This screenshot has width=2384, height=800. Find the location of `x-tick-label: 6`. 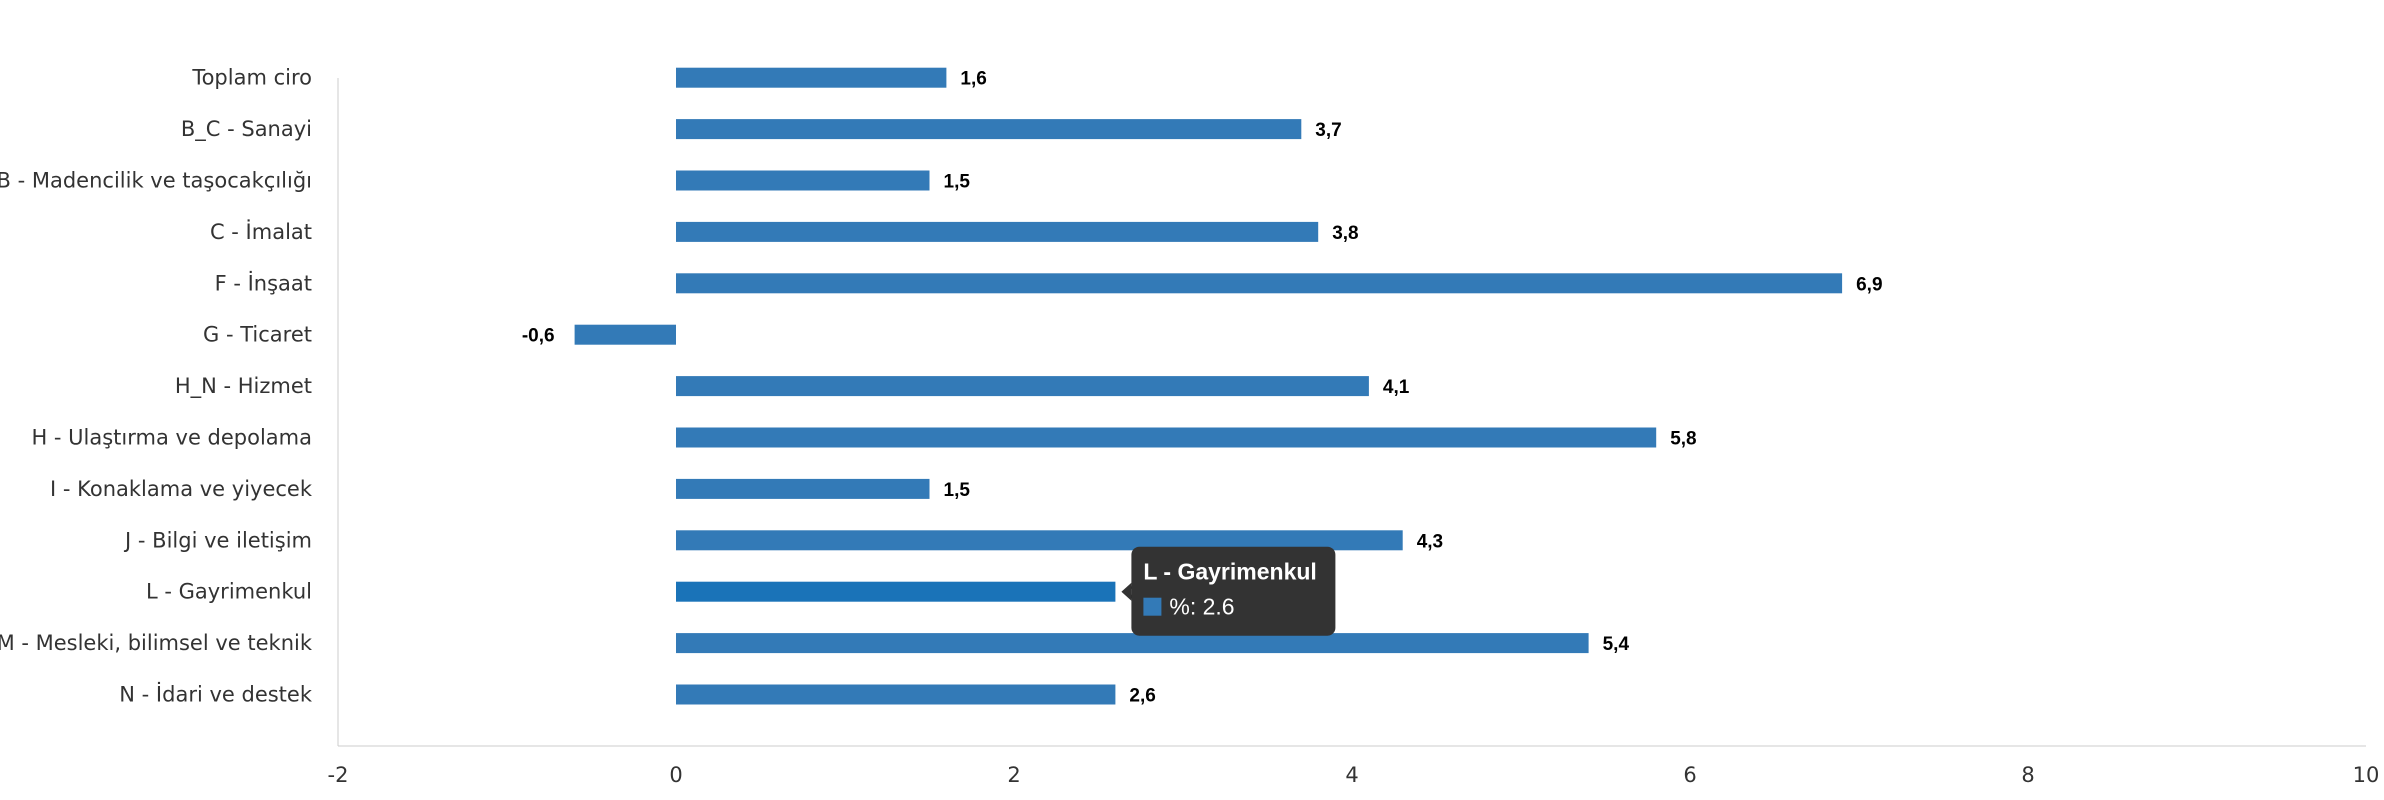

x-tick-label: 6 is located at coordinates (1689, 775).